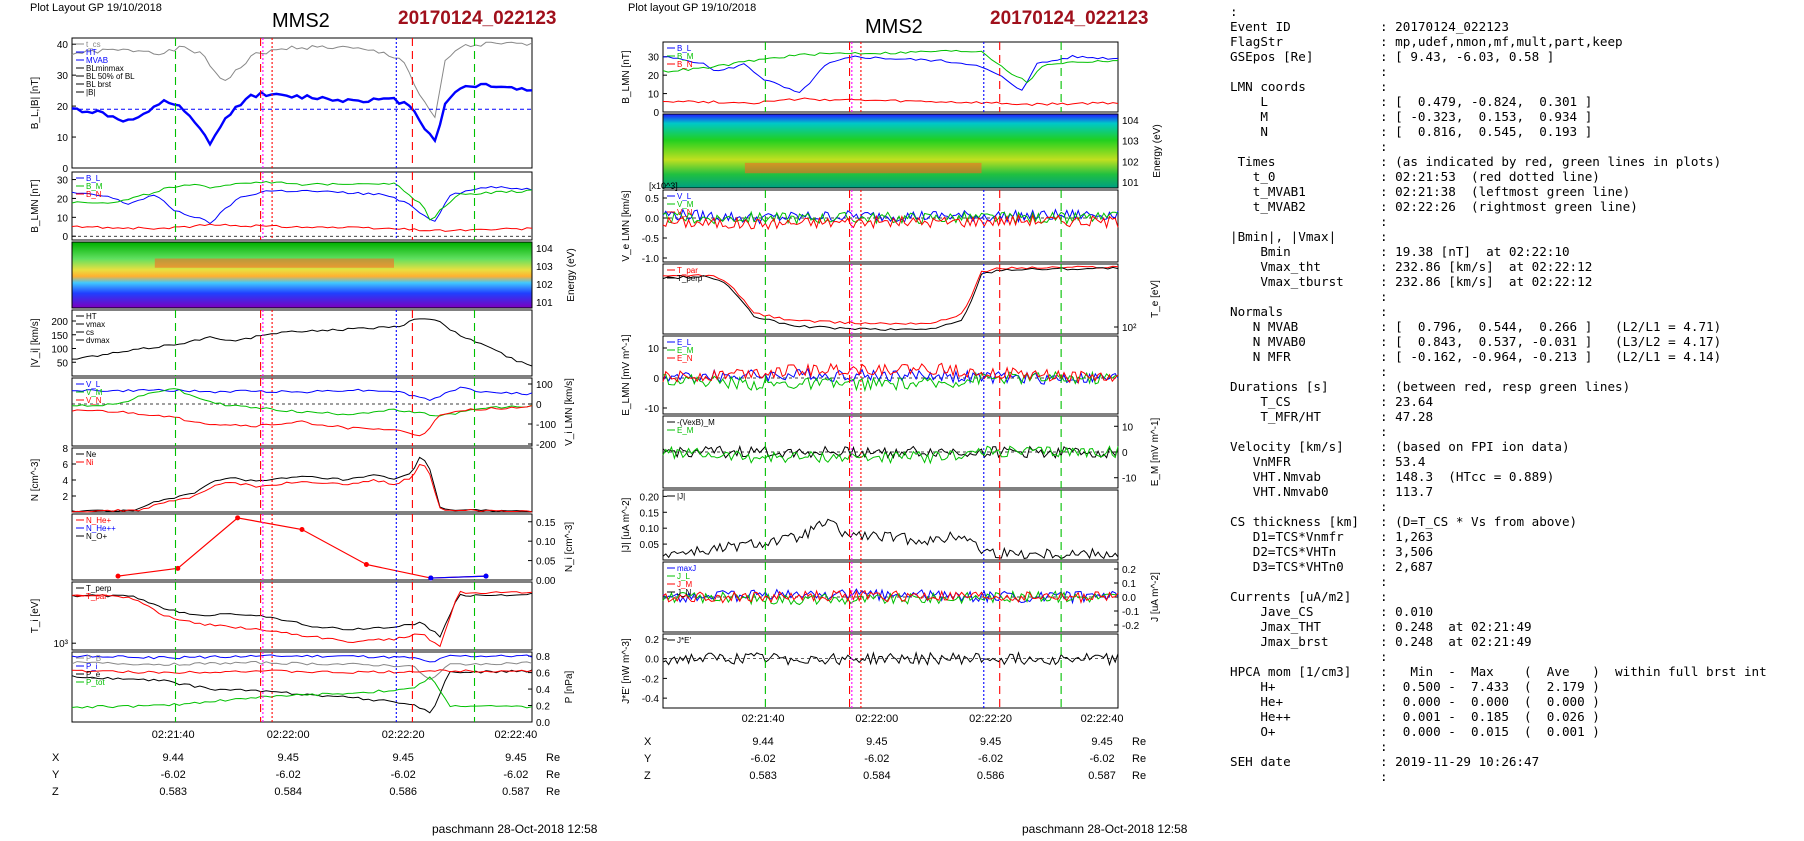  Describe the element at coordinates (890, 102) in the screenshot. I see `series-line-B-N` at that location.